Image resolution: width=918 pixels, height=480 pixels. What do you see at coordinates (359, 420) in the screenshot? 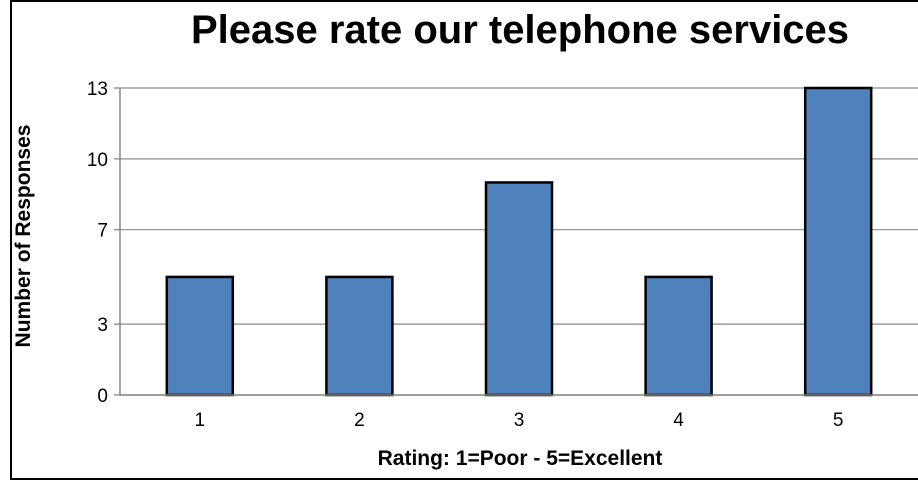
I see `x-tick-label: 2` at bounding box center [359, 420].